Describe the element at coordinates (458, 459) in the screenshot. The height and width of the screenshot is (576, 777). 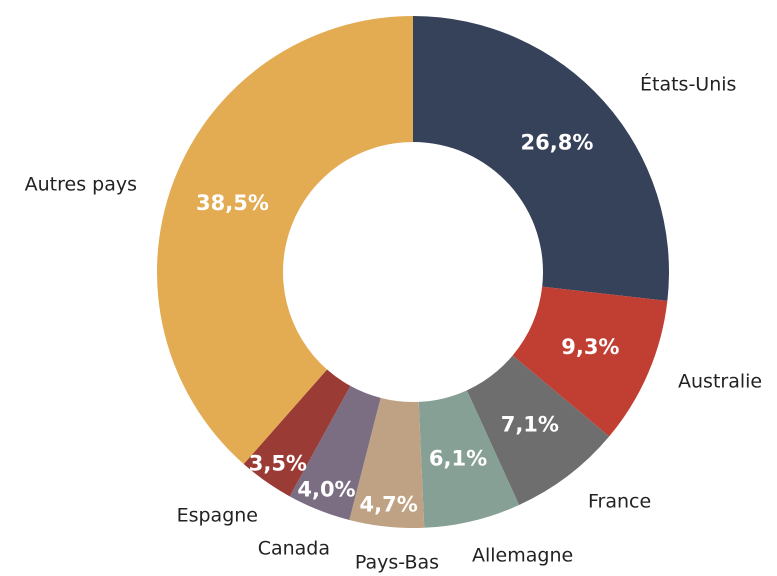
I see `value-label: 6,1%` at that location.